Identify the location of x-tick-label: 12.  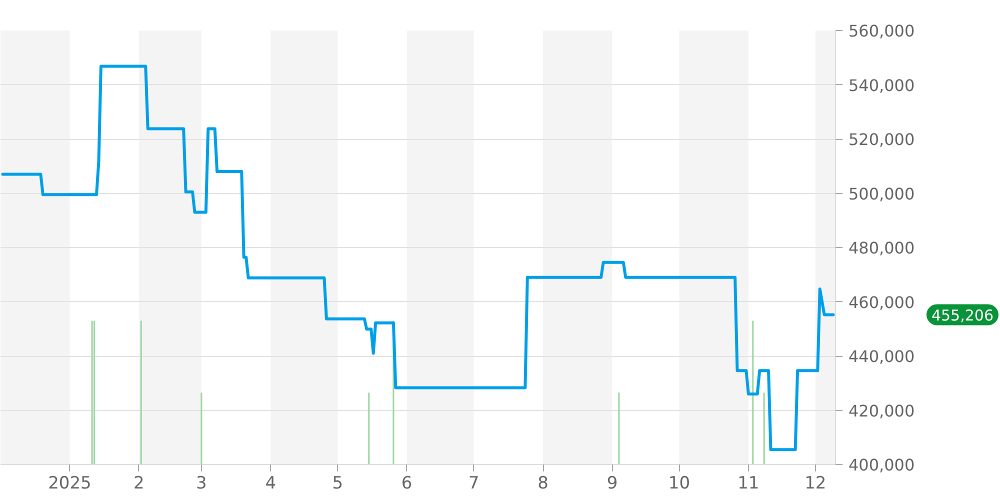
(815, 484).